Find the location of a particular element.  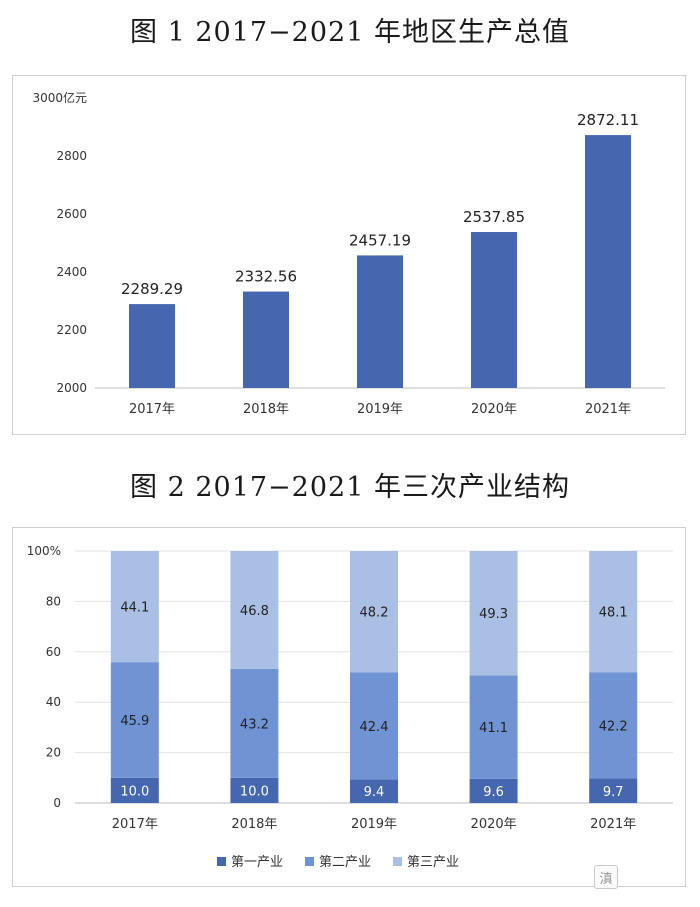

data-label: 9.6 is located at coordinates (493, 792).